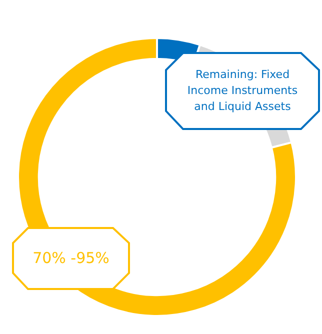 This screenshot has height=334, width=322. What do you see at coordinates (71, 258) in the screenshot?
I see `text: 70% -95%` at bounding box center [71, 258].